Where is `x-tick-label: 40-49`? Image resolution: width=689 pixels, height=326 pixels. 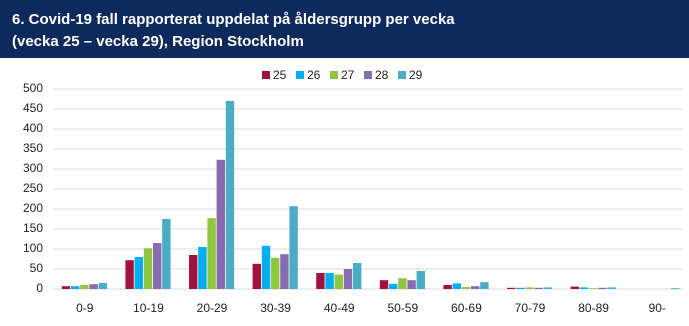 x-tick-label: 40-49 is located at coordinates (339, 308).